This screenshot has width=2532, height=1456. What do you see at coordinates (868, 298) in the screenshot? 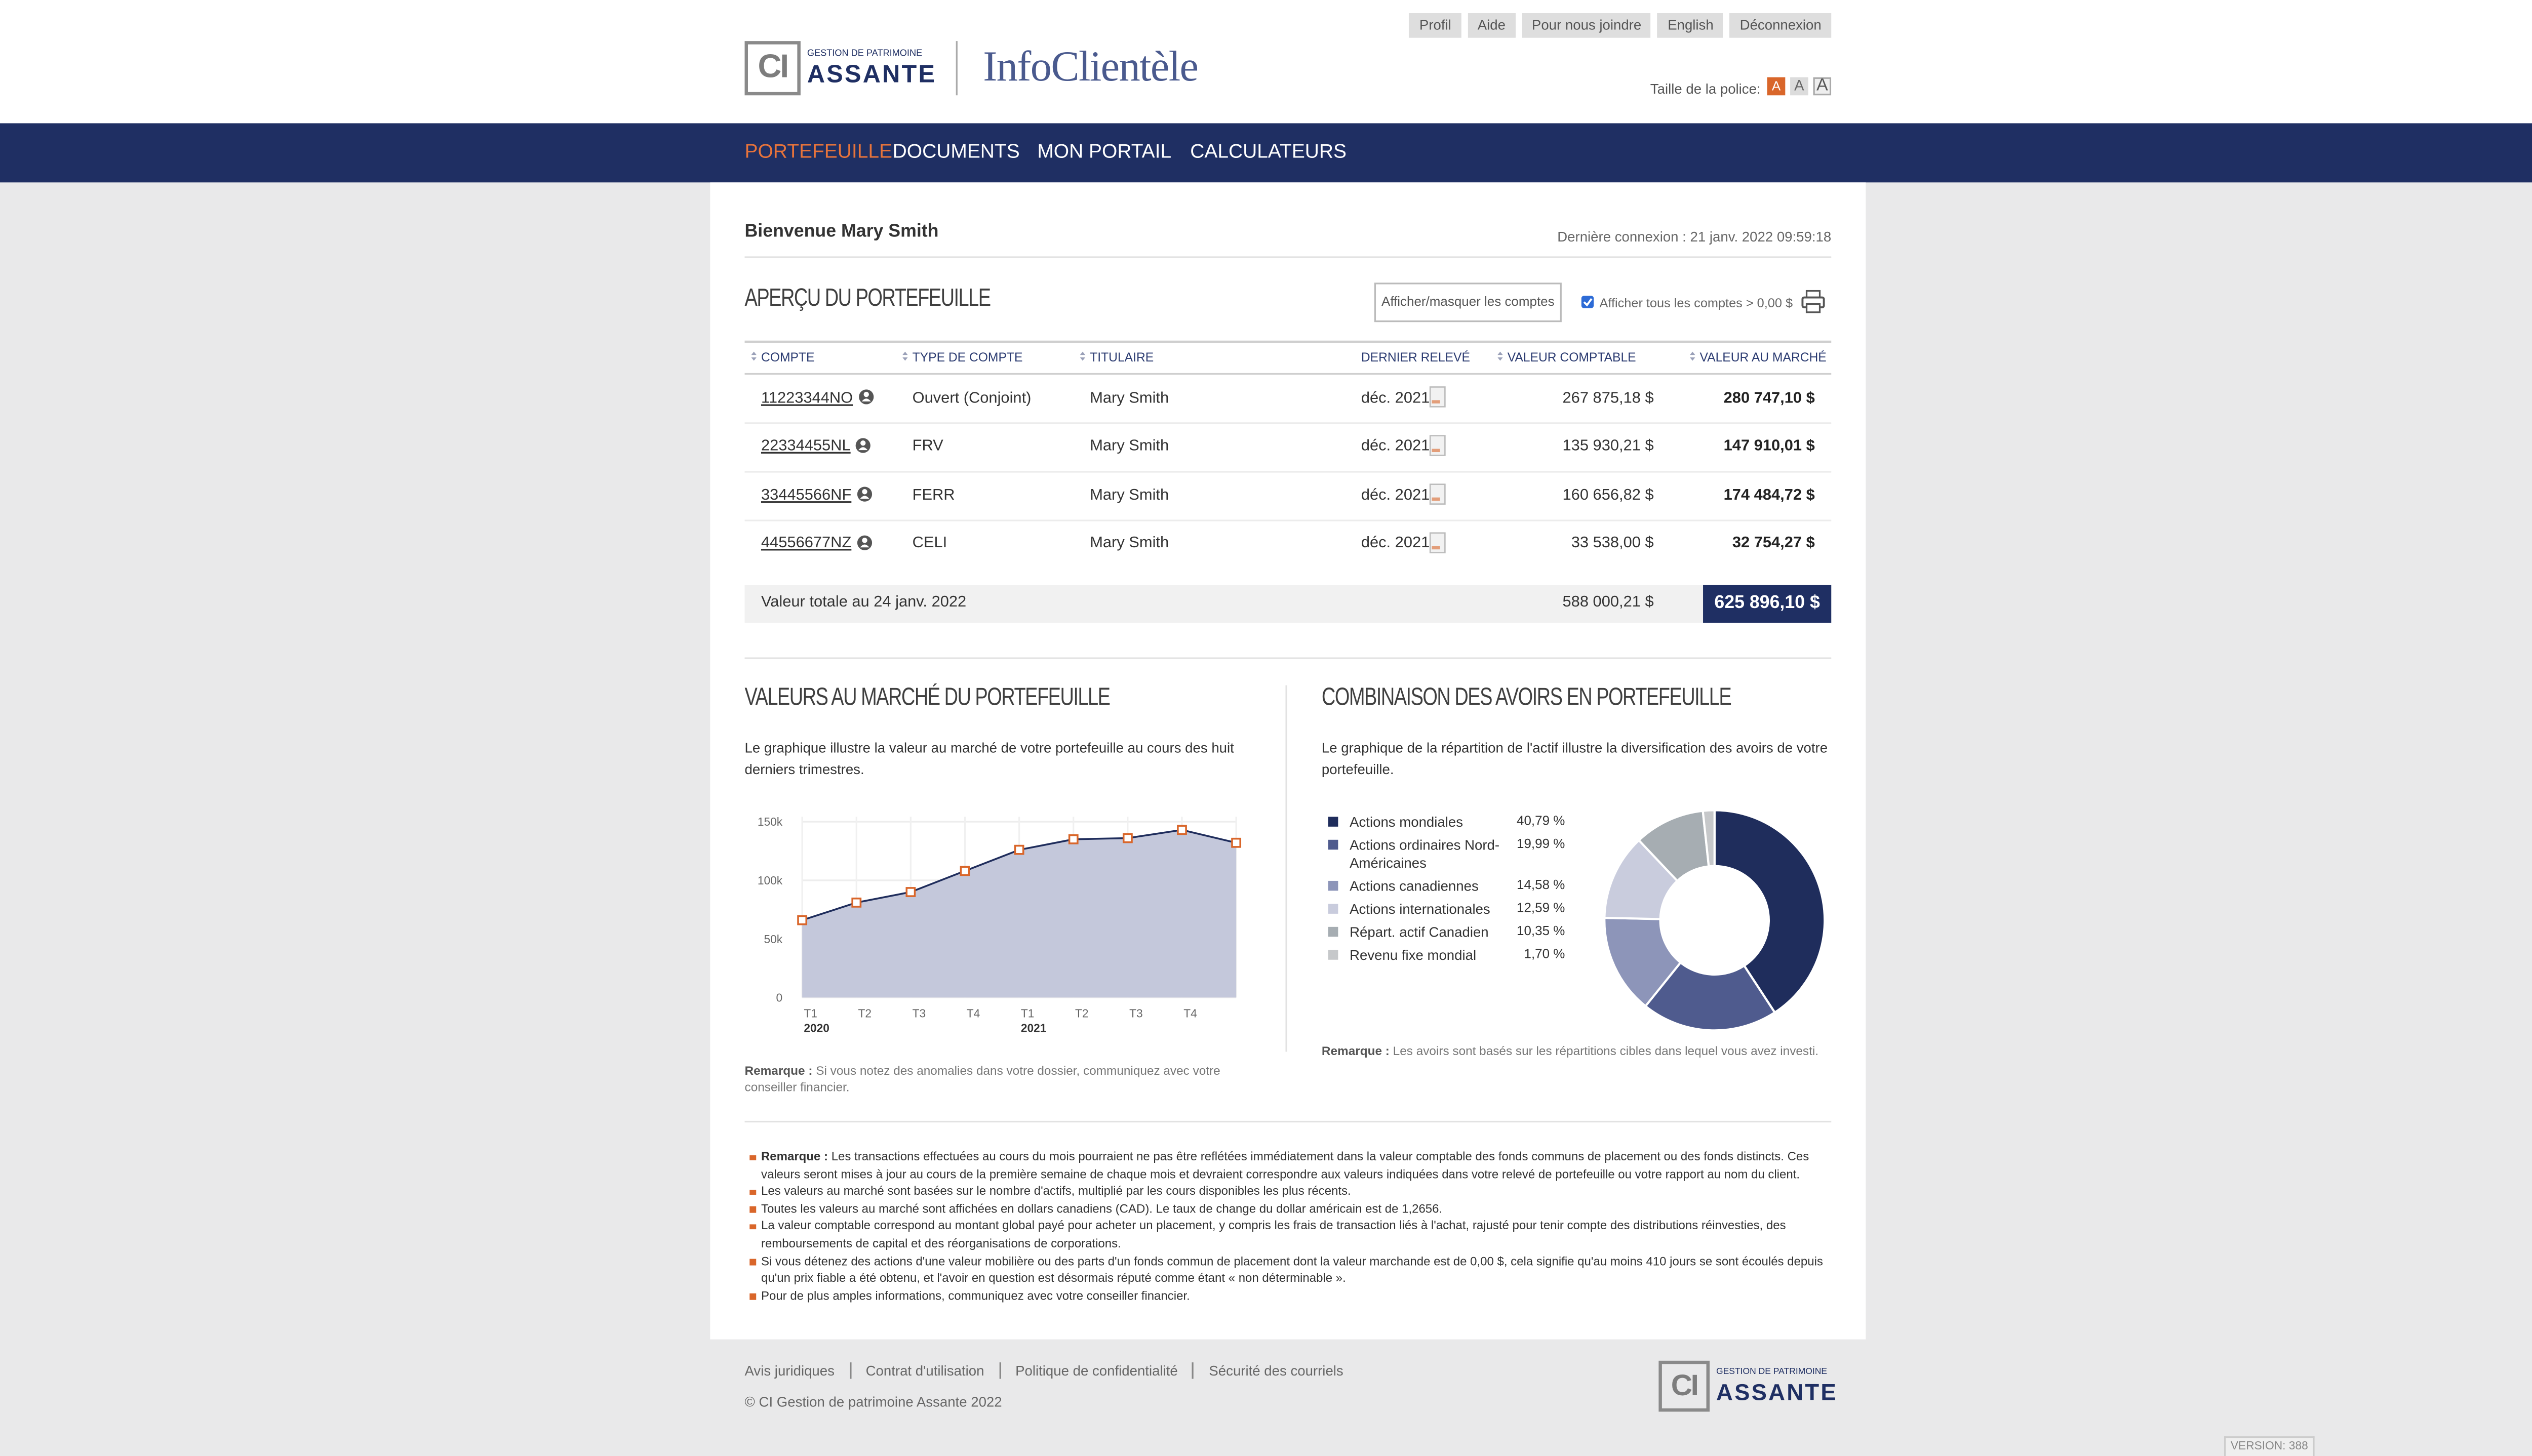
I see `section-title: APERÇU DU PORTEFEUILLE` at bounding box center [868, 298].